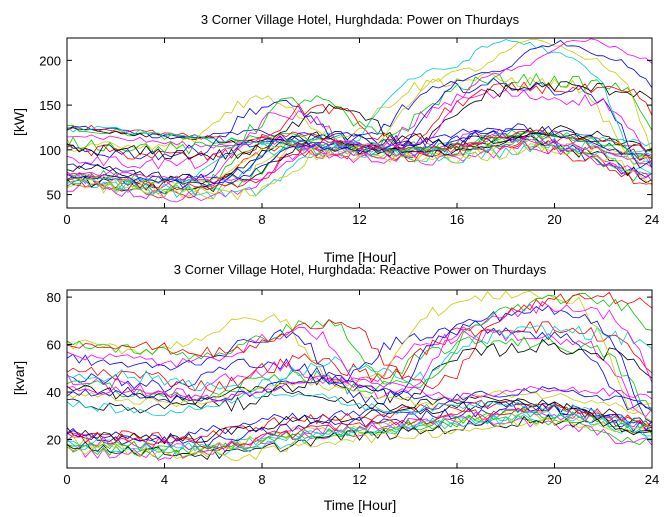  I want to click on y-tick-label: 20, so click(54, 440).